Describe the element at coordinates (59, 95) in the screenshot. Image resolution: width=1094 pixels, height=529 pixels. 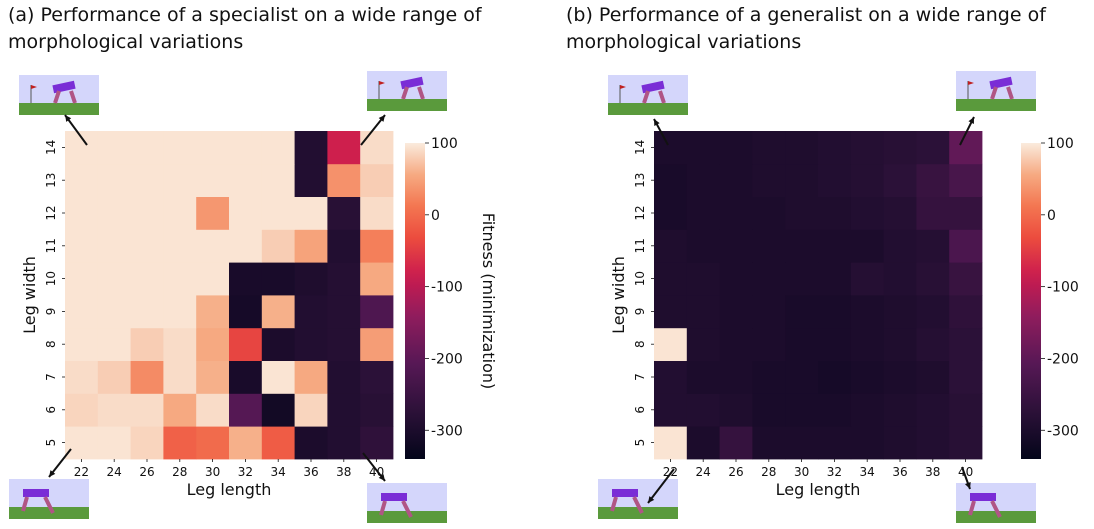
I see `thumb-top-left` at that location.